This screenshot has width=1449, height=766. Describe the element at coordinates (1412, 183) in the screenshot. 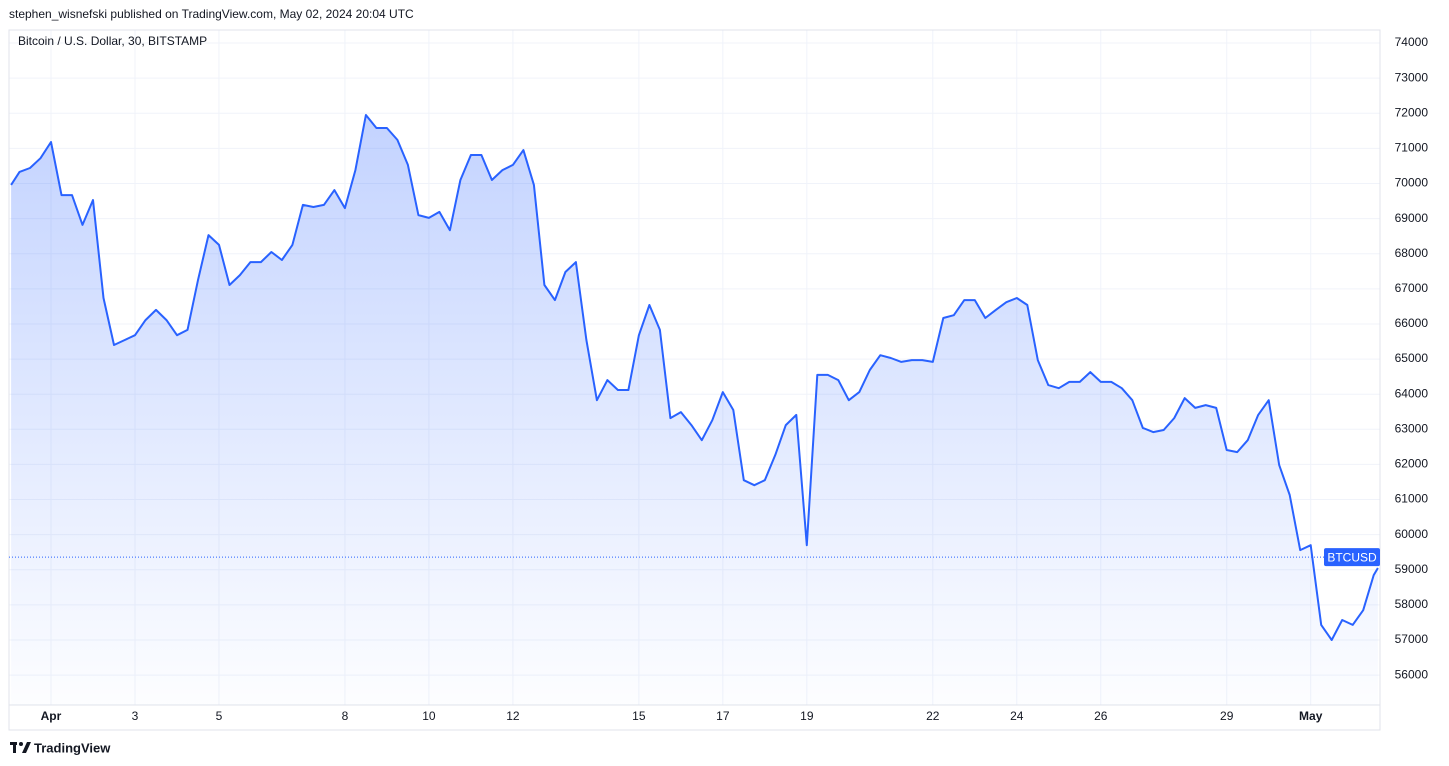

I see `y-tick-label: 70000` at that location.